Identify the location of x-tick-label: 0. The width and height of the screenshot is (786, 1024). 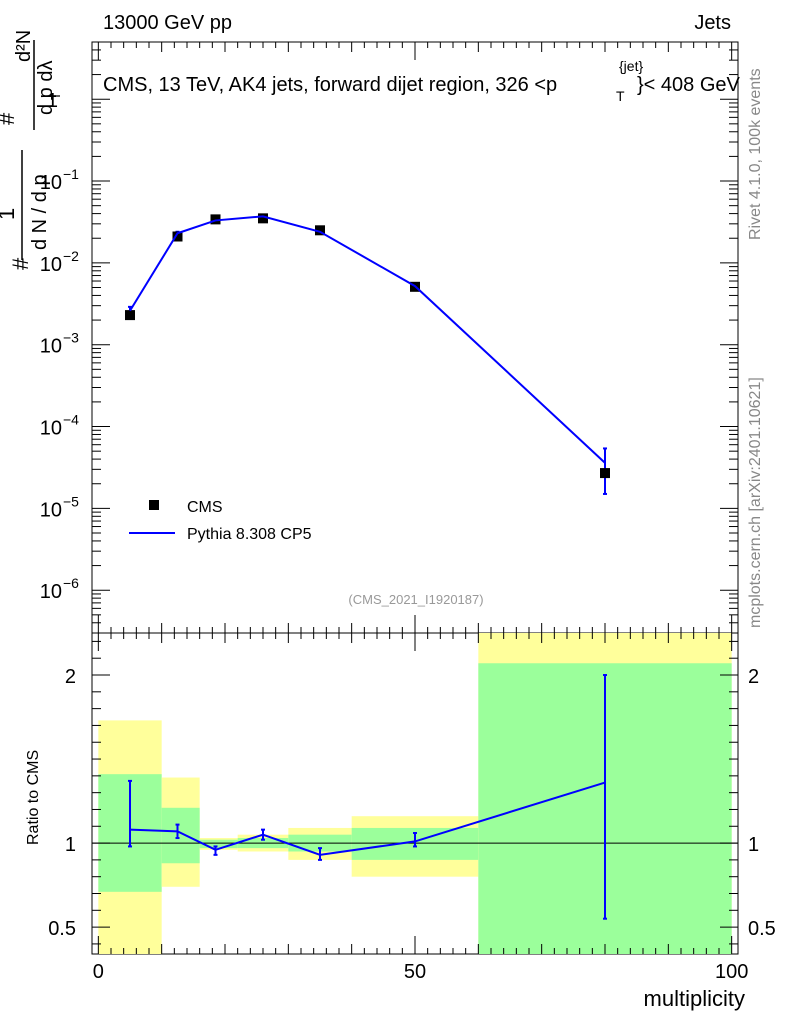
(98, 972).